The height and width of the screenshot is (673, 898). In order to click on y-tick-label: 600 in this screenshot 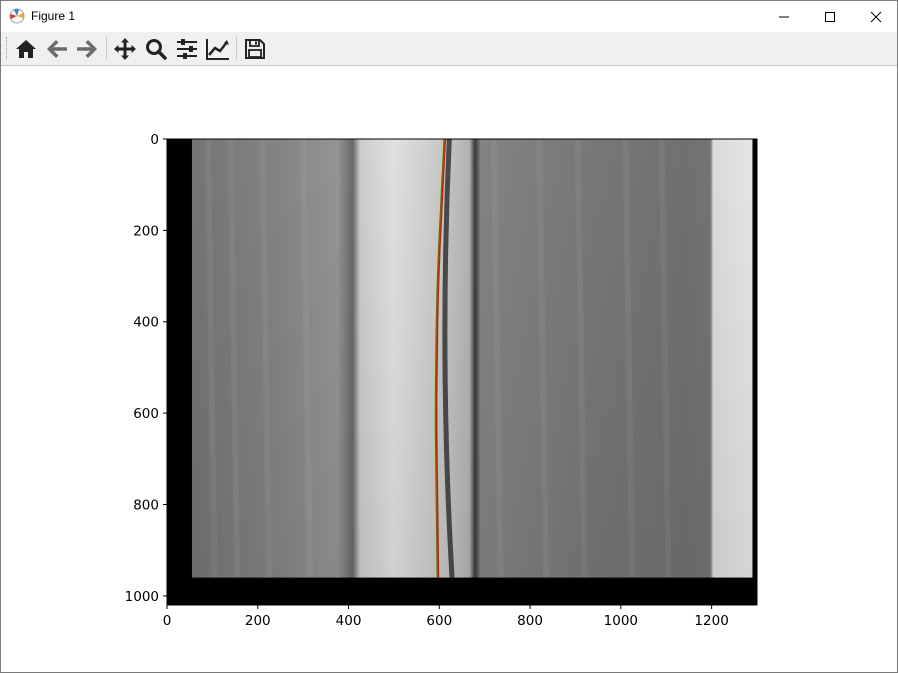, I will do `click(146, 414)`.